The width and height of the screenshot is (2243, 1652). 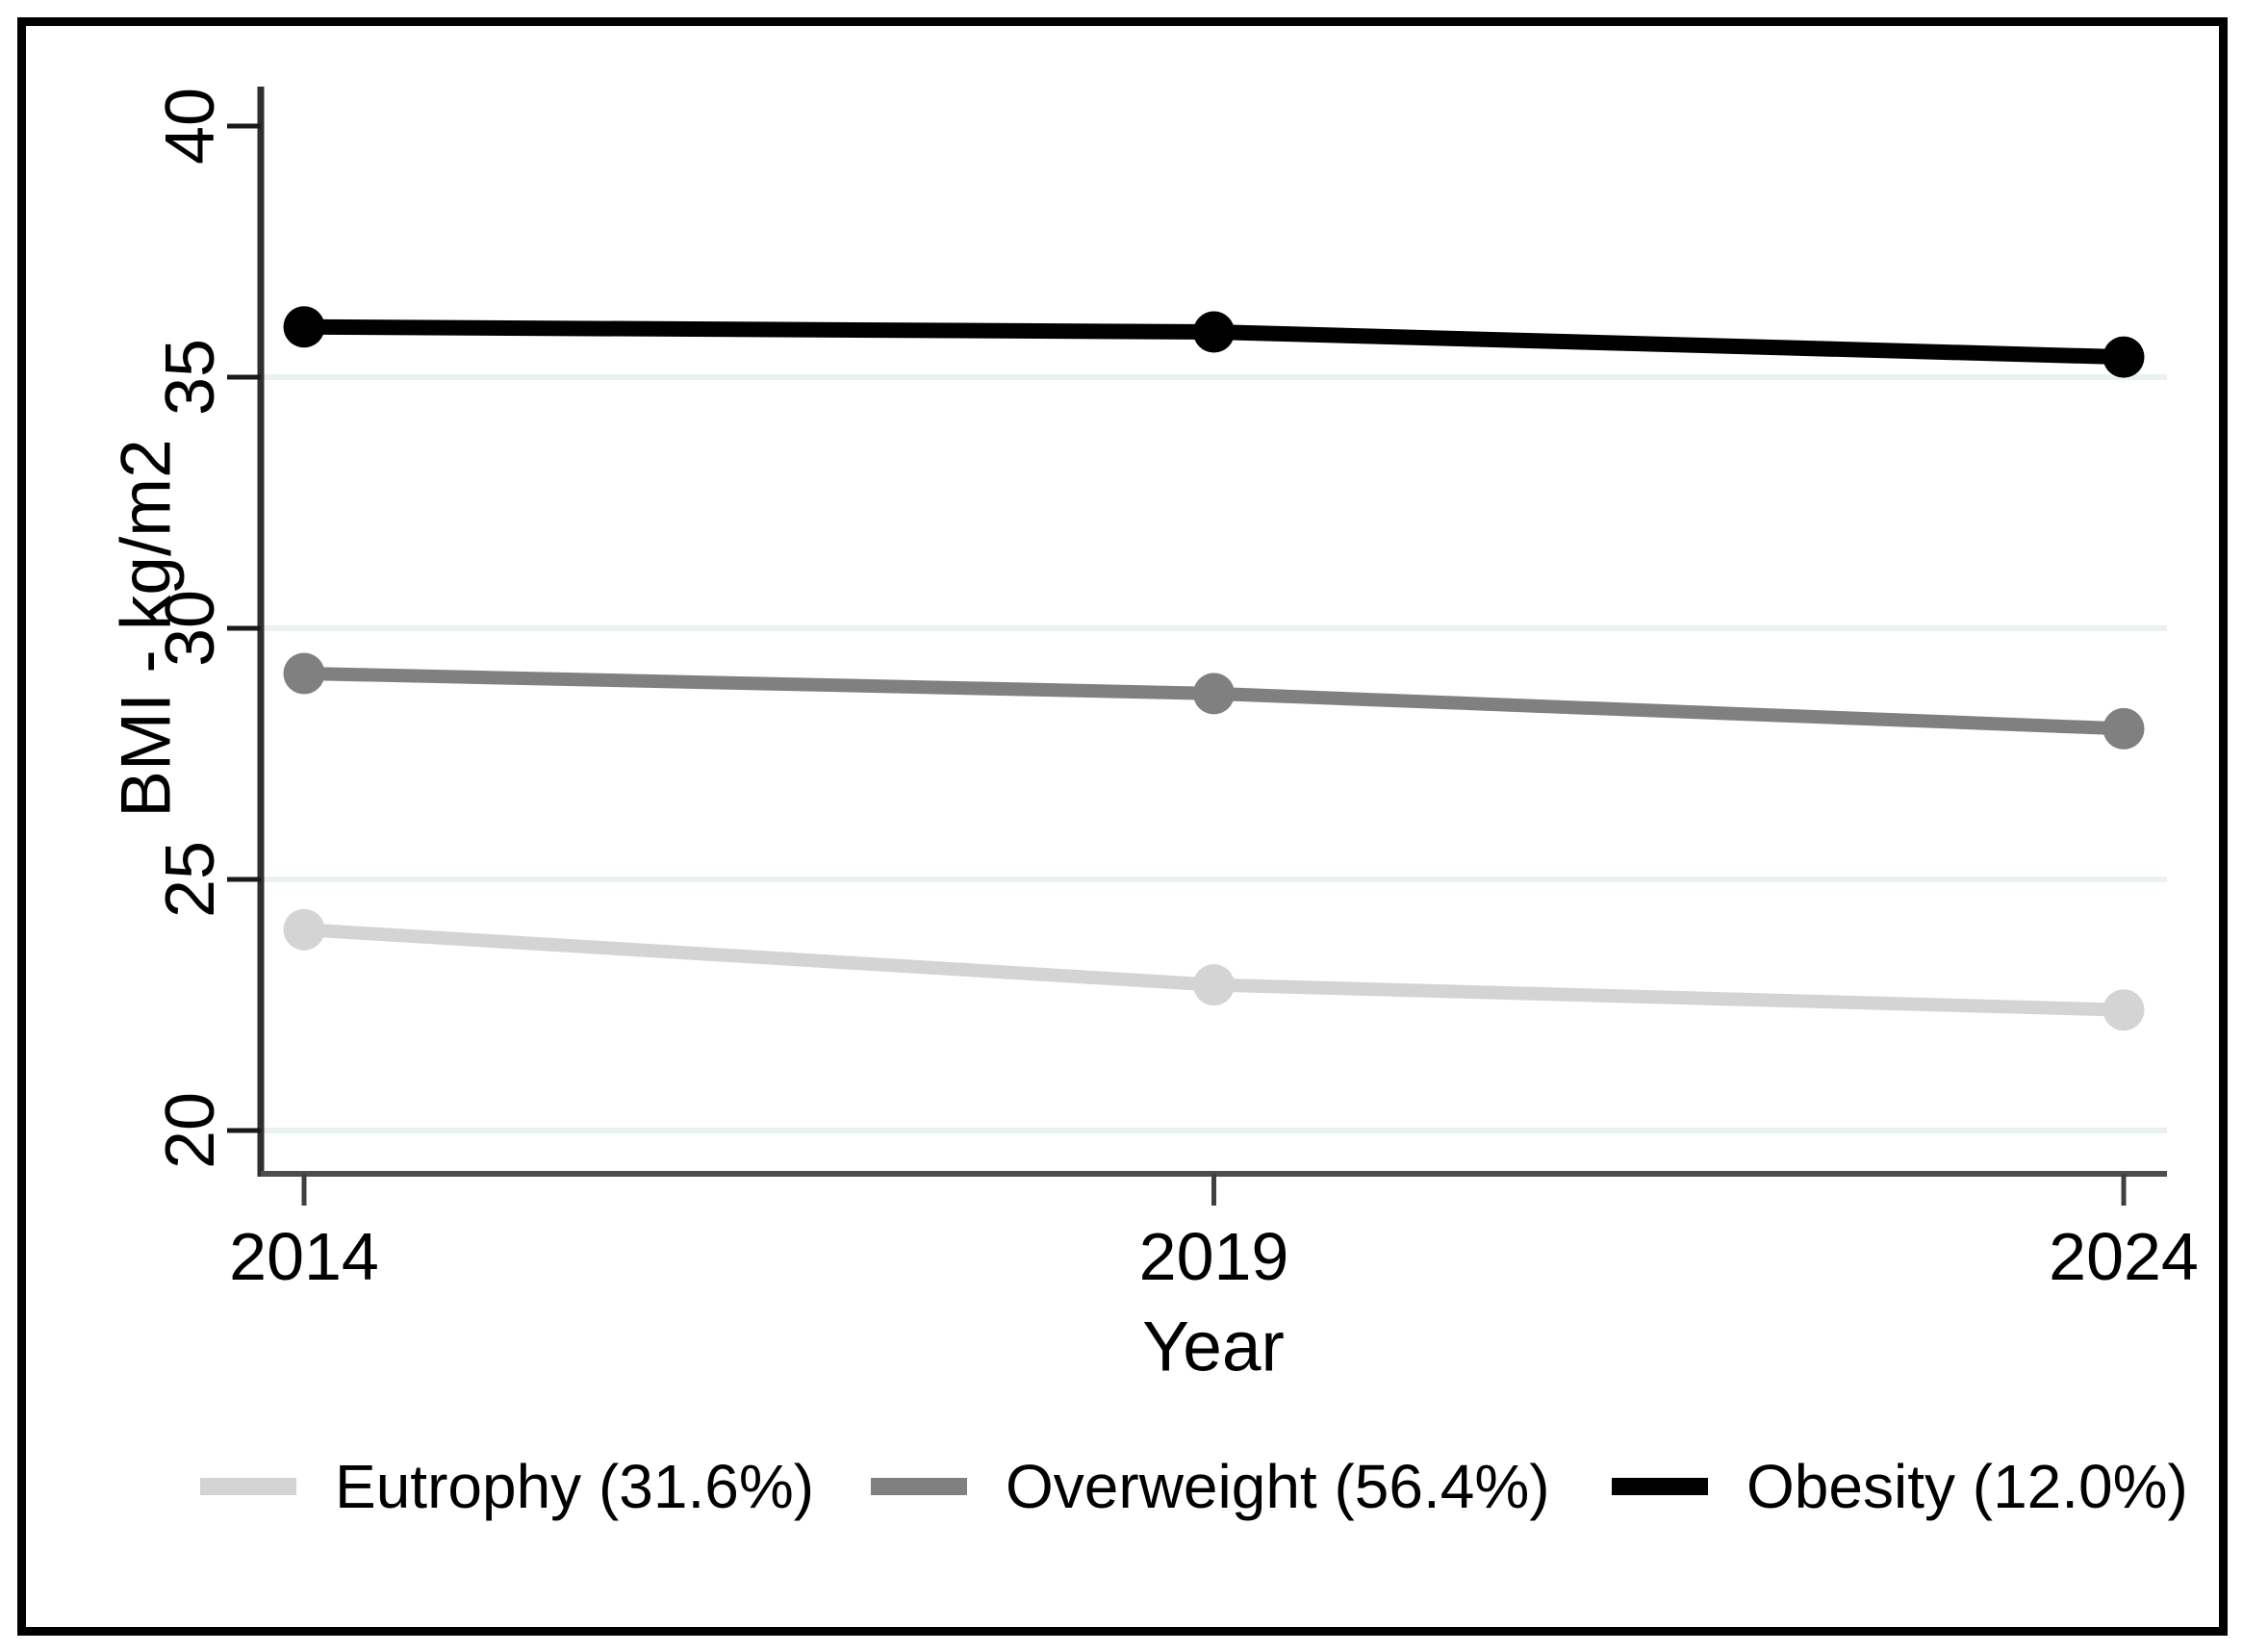 I want to click on legend-swatch-overweight, so click(x=919, y=1486).